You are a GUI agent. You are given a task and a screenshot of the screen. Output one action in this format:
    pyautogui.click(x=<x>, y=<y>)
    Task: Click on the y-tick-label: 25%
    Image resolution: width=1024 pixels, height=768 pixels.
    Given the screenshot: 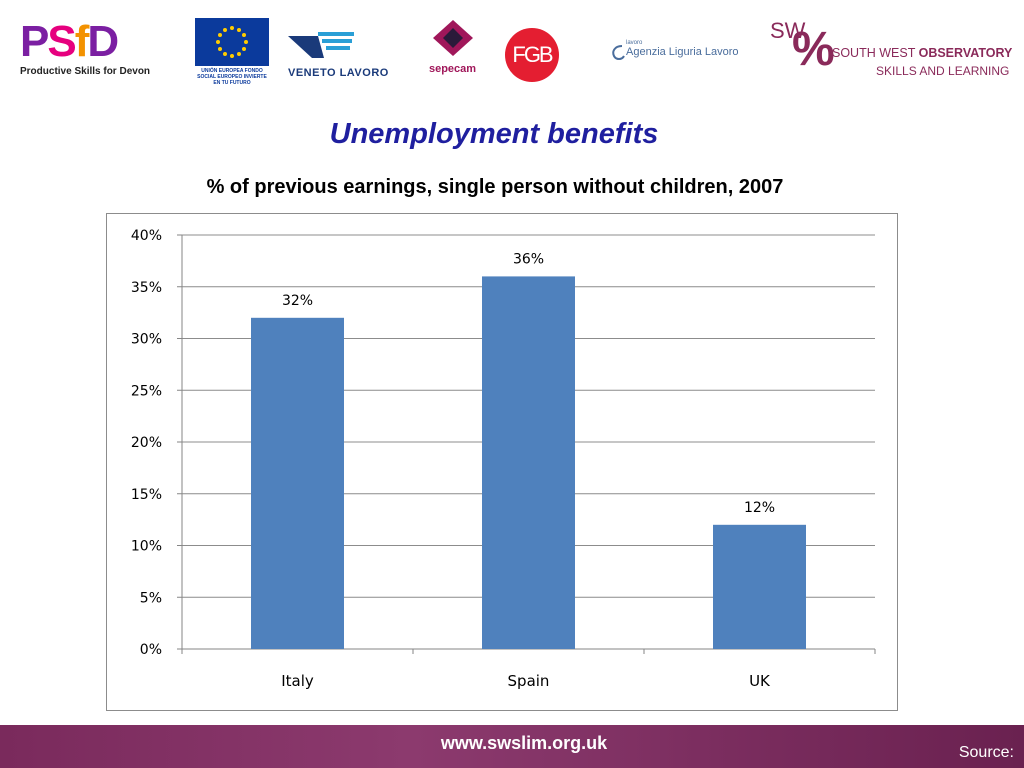 What is the action you would take?
    pyautogui.click(x=146, y=391)
    